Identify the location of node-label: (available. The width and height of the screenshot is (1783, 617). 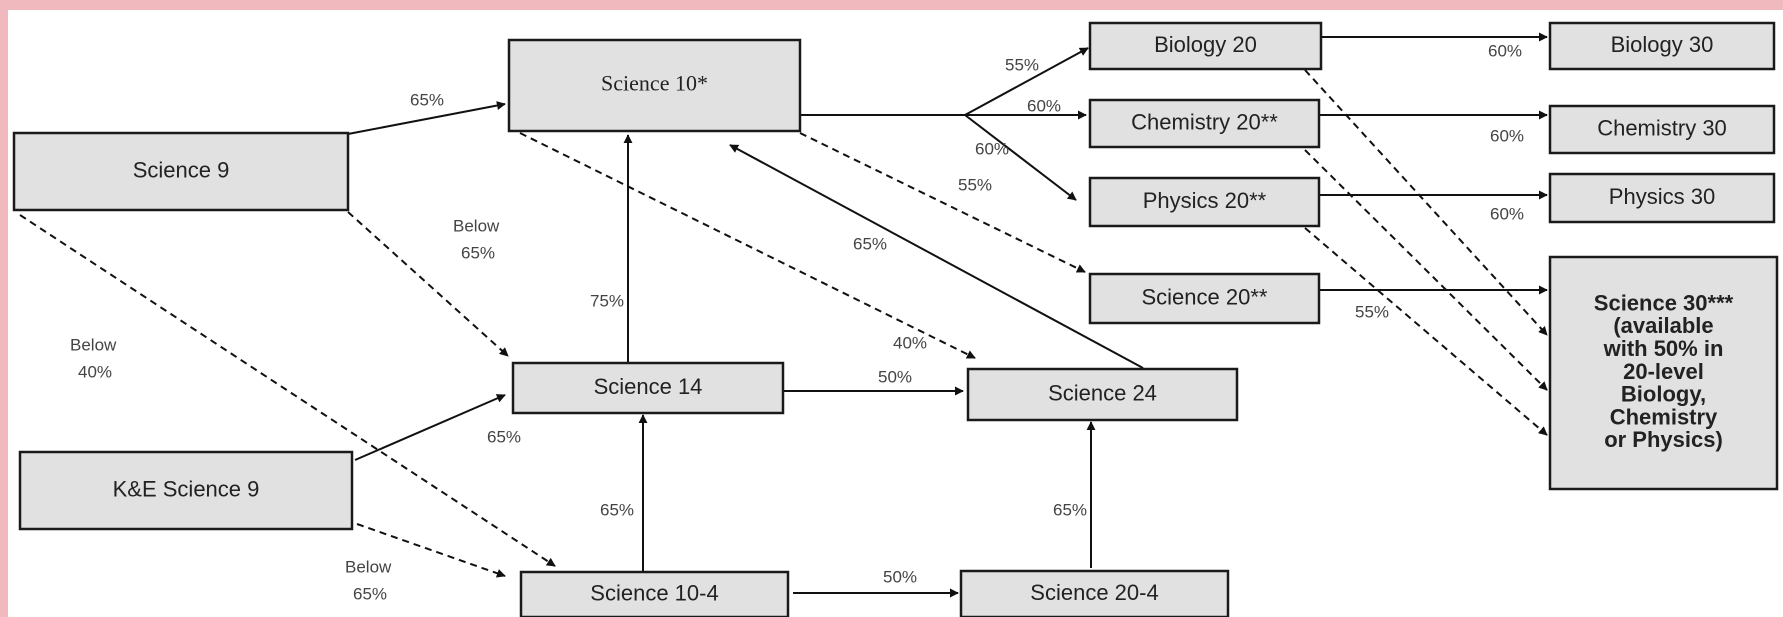
(1663, 325).